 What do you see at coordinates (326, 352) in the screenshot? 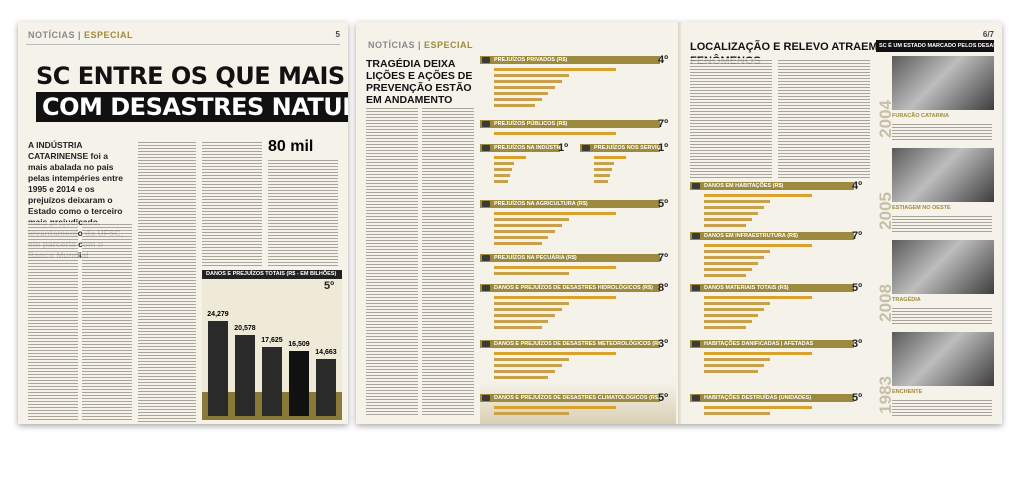
I see `value-label: 14,663` at bounding box center [326, 352].